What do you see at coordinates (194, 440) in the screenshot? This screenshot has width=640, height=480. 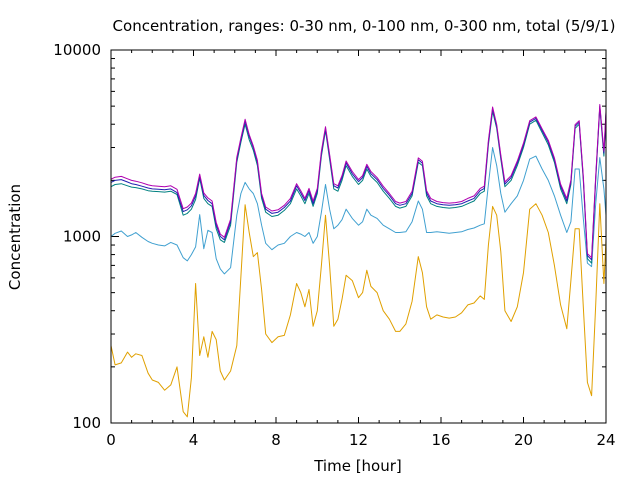 I see `x-tick-label: 4` at bounding box center [194, 440].